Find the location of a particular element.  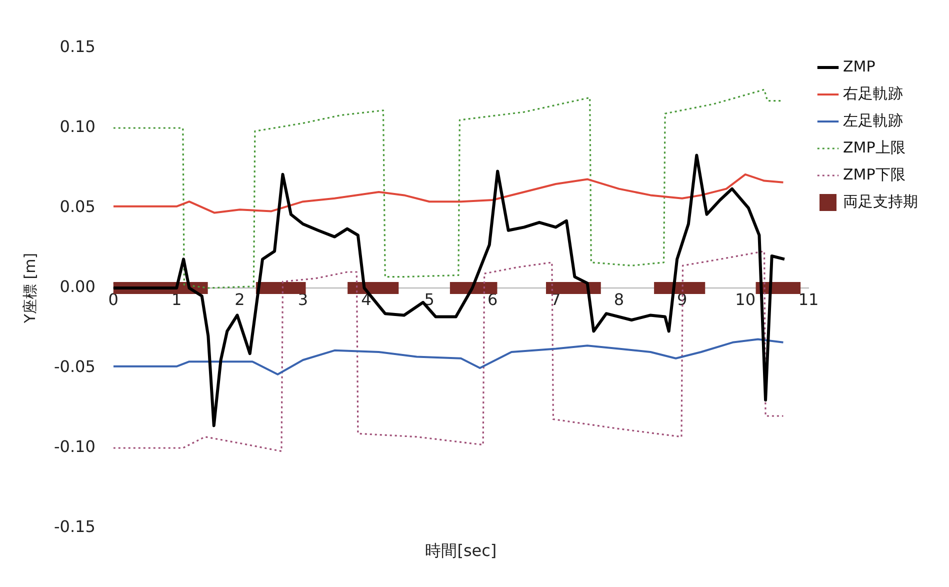

x-tick-label: 10 is located at coordinates (745, 299).